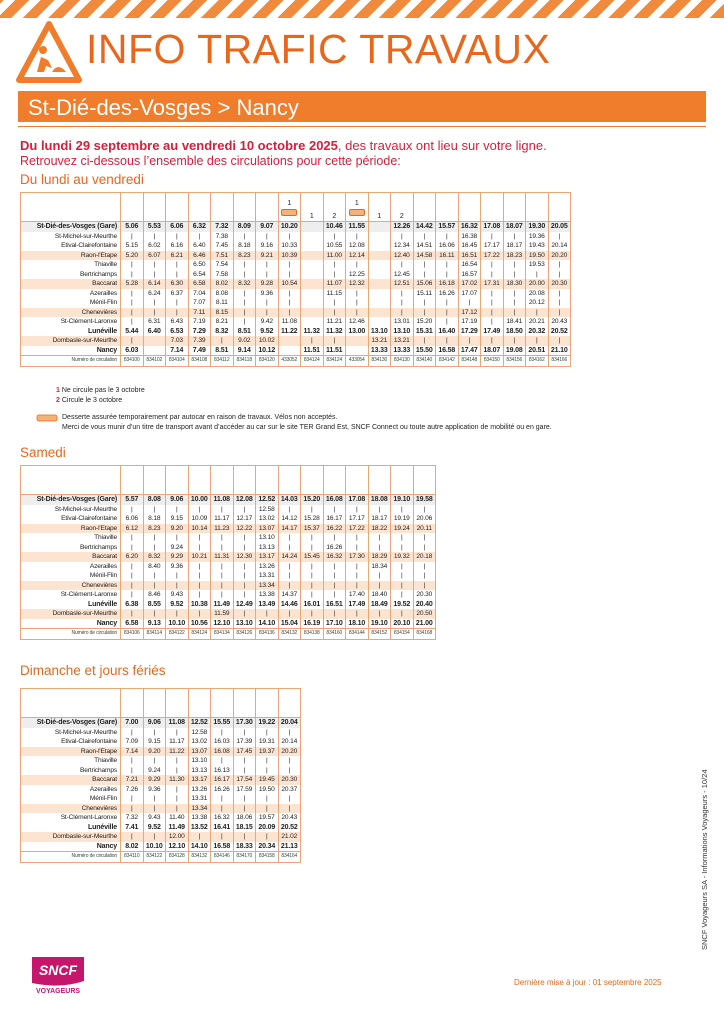 This screenshot has height=1024, width=724. I want to click on time: 18.29, so click(379, 557).